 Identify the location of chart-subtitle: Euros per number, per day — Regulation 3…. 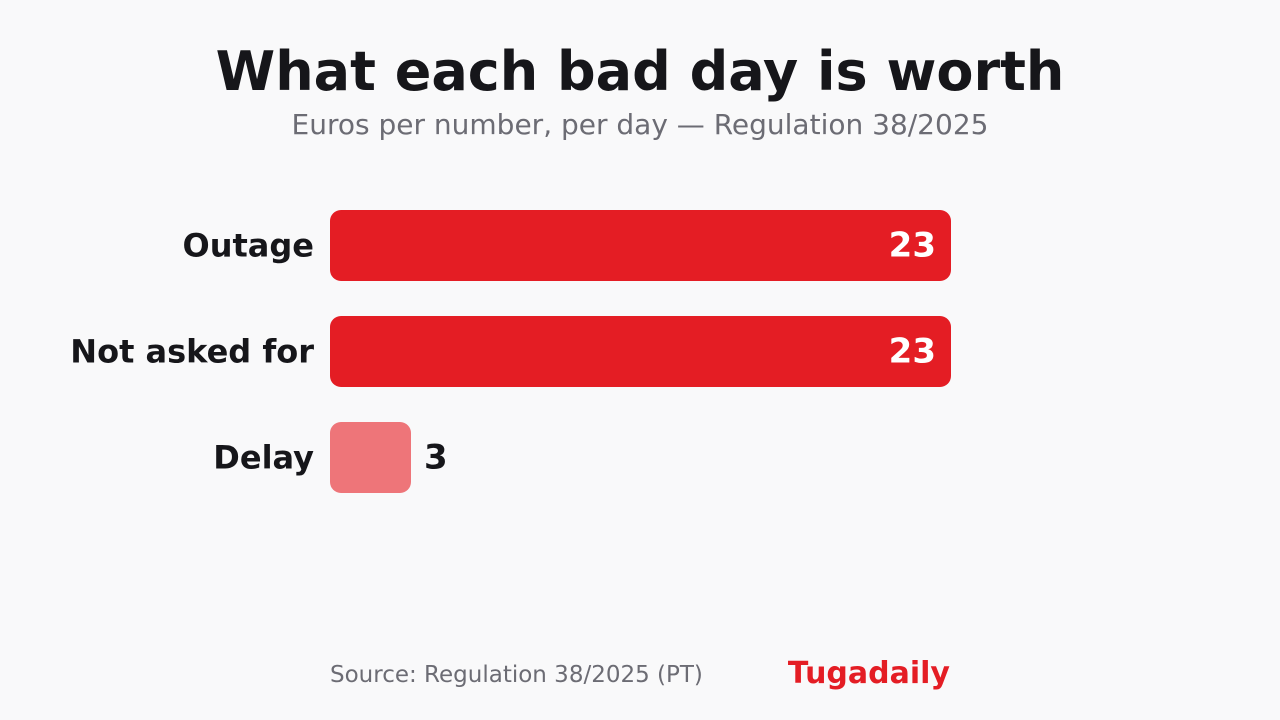
(640, 124).